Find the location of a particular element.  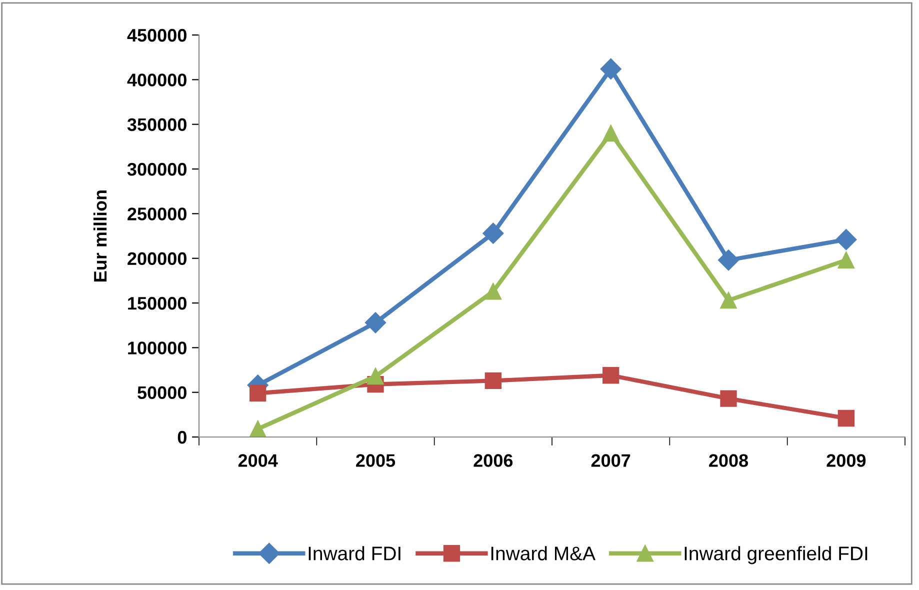

y-tick-label: 300000 is located at coordinates (156, 169).